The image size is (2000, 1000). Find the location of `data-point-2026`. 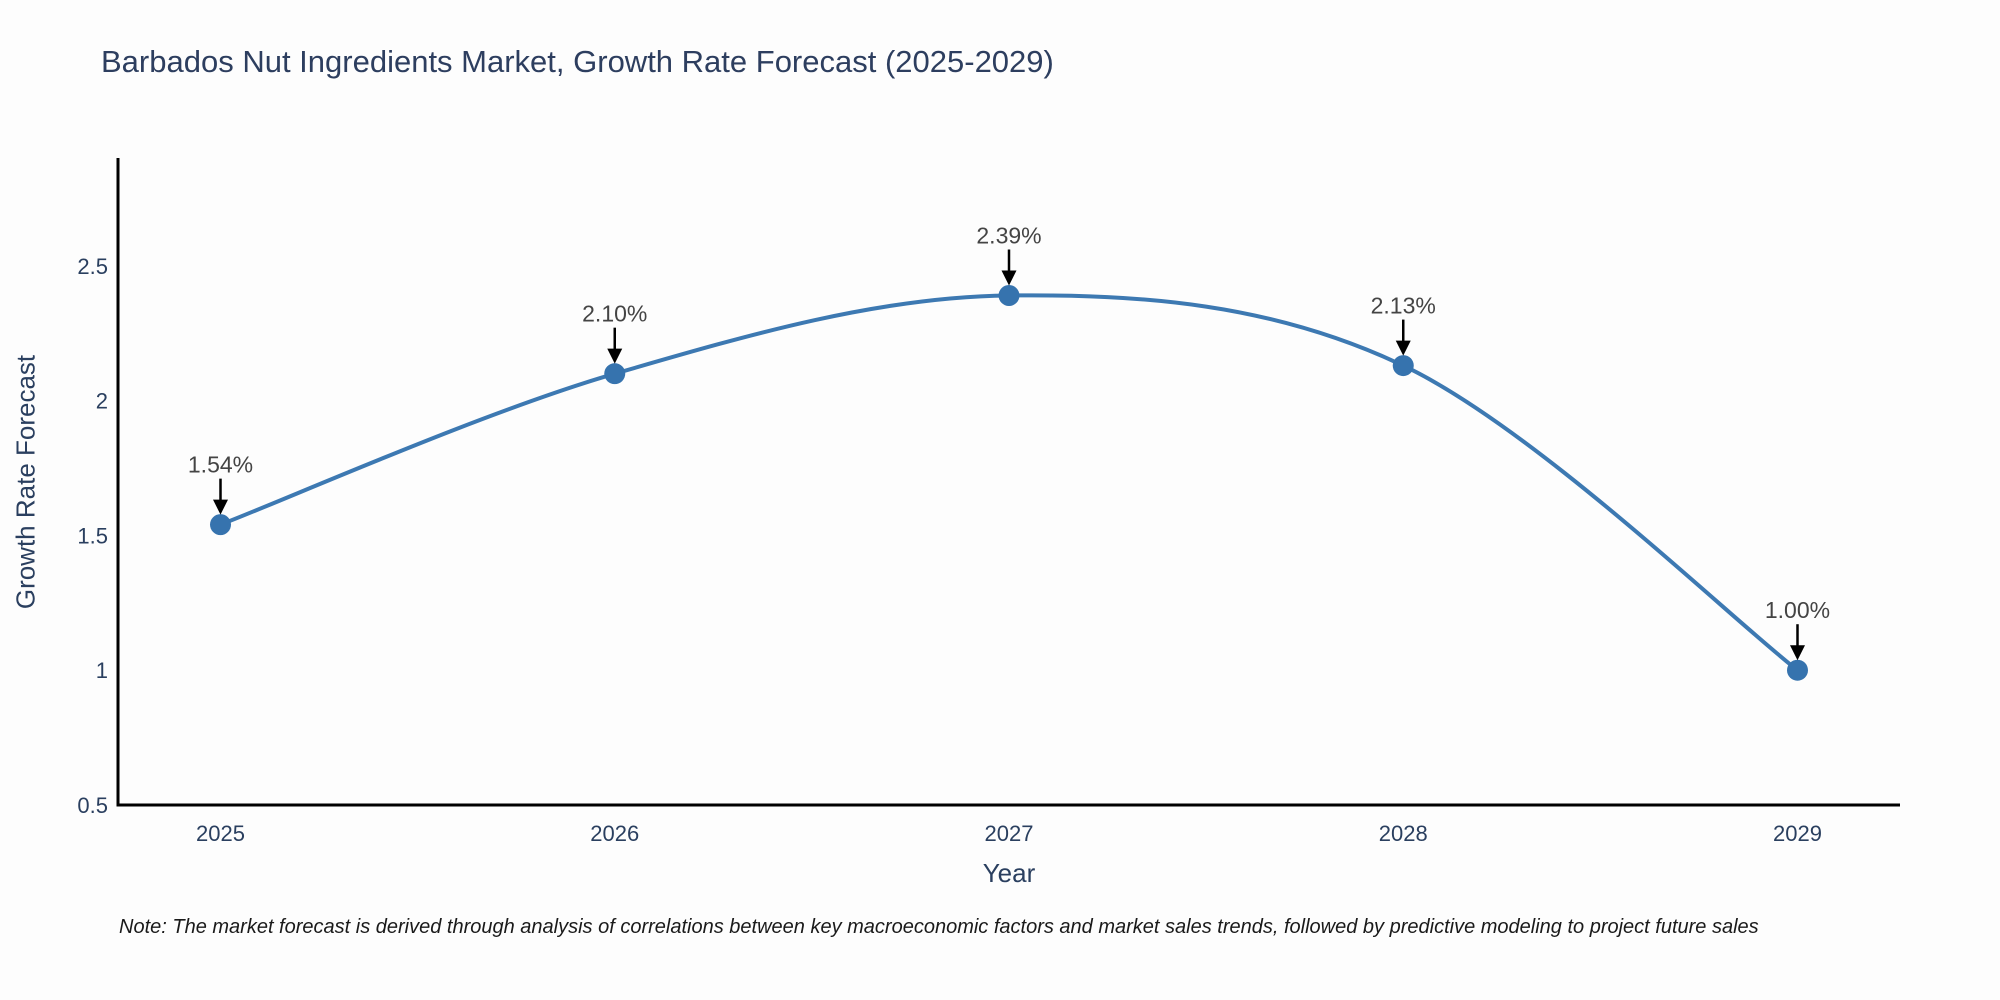

data-point-2026 is located at coordinates (615, 374).